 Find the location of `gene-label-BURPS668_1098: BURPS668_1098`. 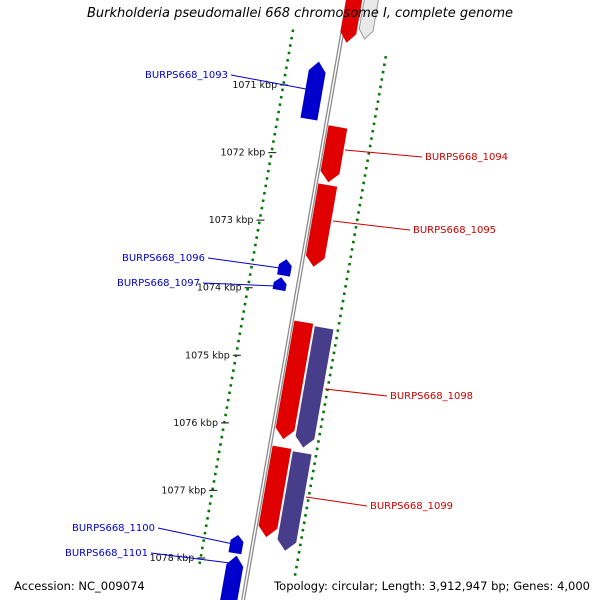

gene-label-BURPS668_1098: BURPS668_1098 is located at coordinates (431, 396).